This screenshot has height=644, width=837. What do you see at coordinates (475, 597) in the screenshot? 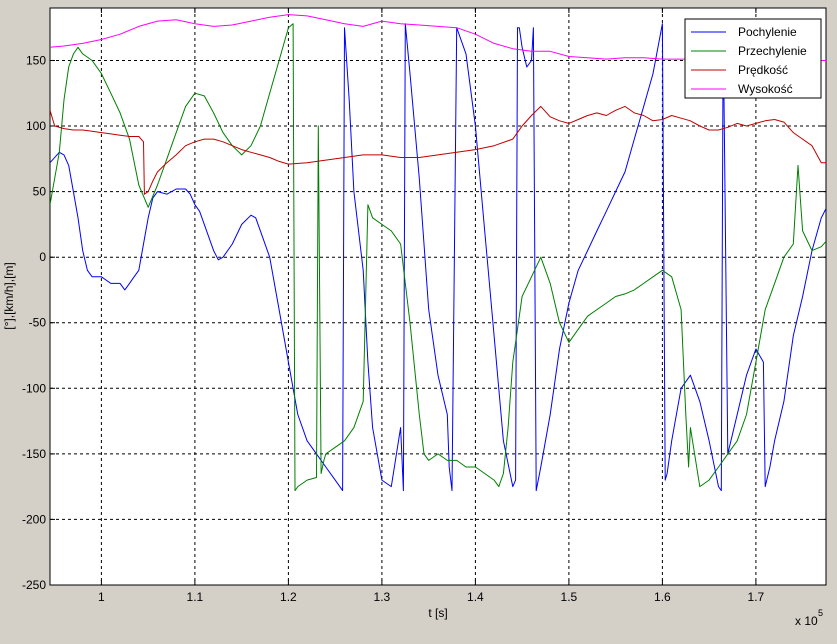
I see `x-tick-label: 1.4` at bounding box center [475, 597].